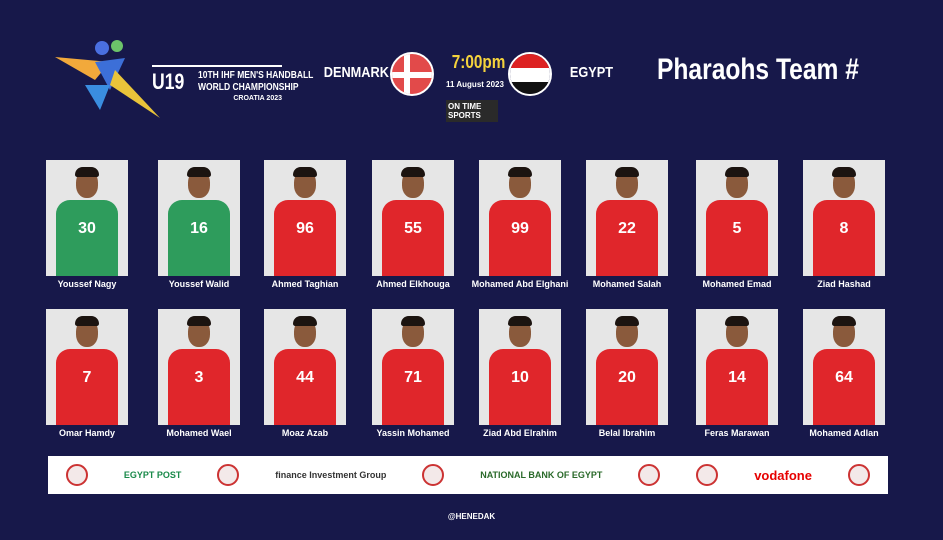  What do you see at coordinates (520, 228) in the screenshot?
I see `jersey-number: 99` at bounding box center [520, 228].